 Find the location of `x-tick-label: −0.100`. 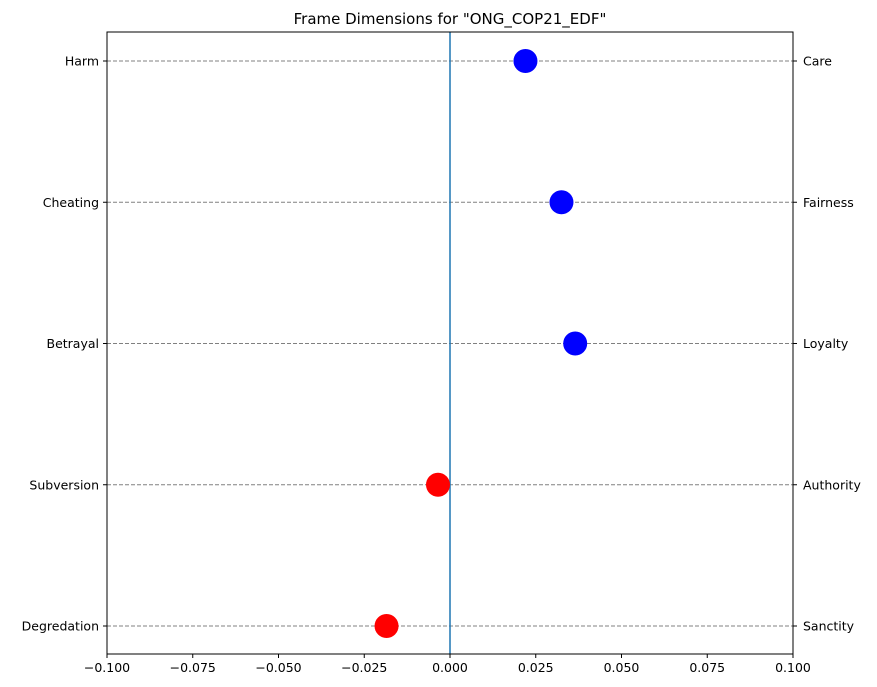

x-tick-label: −0.100 is located at coordinates (107, 667).